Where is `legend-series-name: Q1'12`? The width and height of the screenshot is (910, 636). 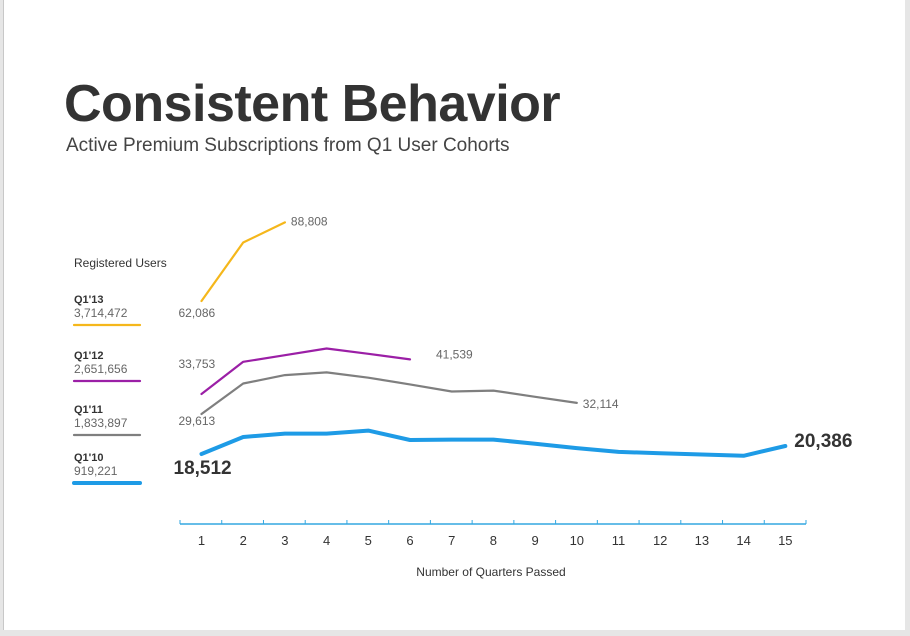
legend-series-name: Q1'12 is located at coordinates (89, 356).